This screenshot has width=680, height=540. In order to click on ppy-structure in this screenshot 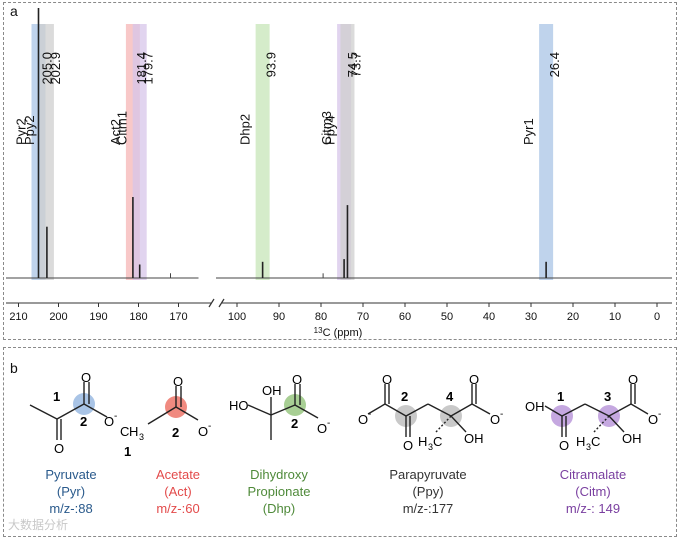, I will do `click(429, 410)`.